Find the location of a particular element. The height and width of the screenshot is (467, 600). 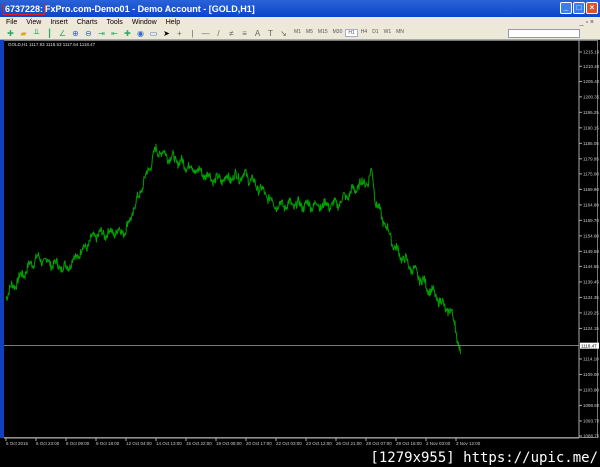

zoom-out-icon: ⊖ is located at coordinates (88, 33).